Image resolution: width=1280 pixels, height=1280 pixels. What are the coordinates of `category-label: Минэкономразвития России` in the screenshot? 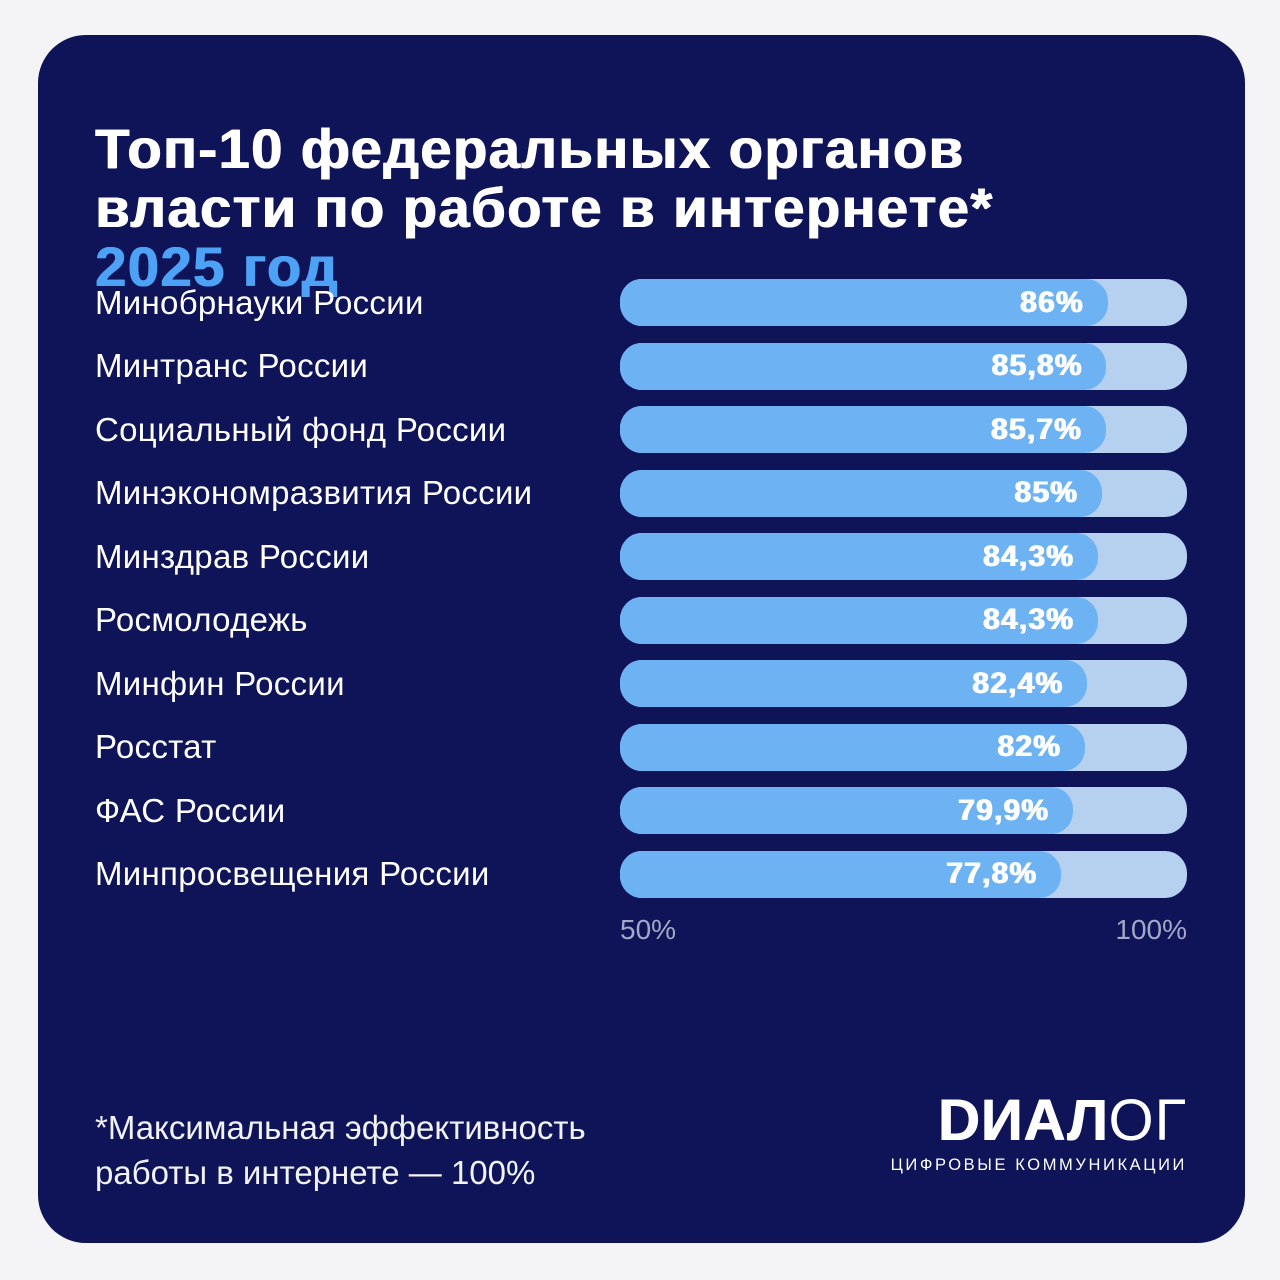 It's located at (314, 492).